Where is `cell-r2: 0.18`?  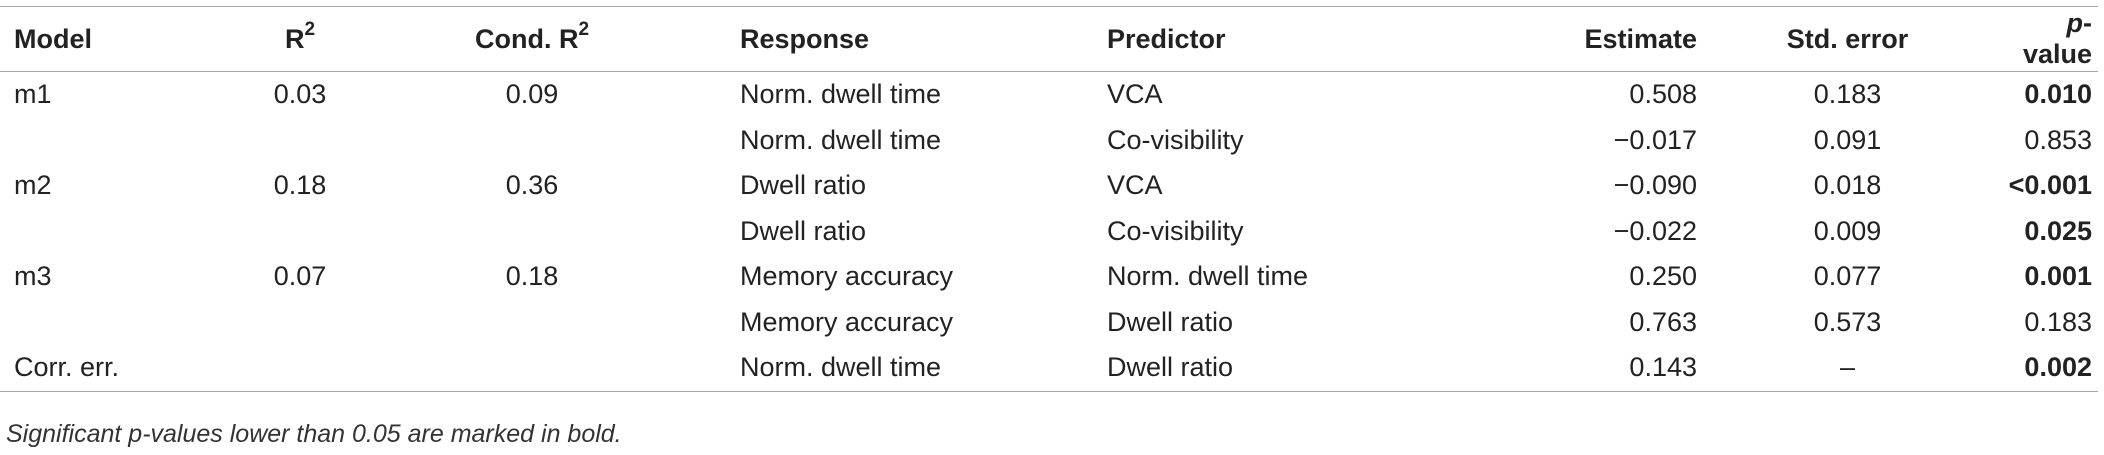 cell-r2: 0.18 is located at coordinates (300, 185).